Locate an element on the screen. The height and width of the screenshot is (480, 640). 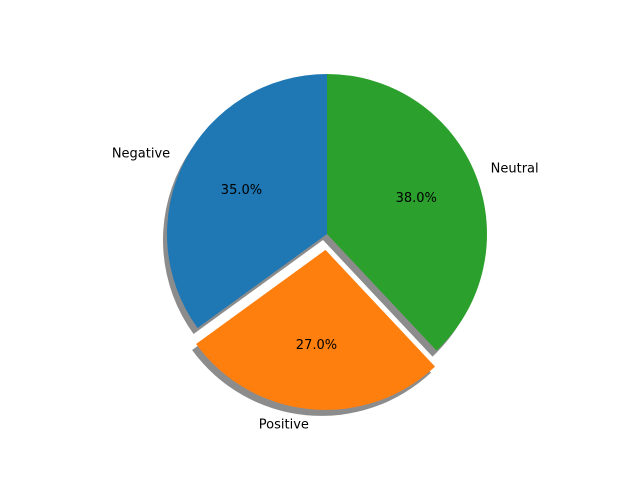
pie-slice-positive is located at coordinates (316, 329).